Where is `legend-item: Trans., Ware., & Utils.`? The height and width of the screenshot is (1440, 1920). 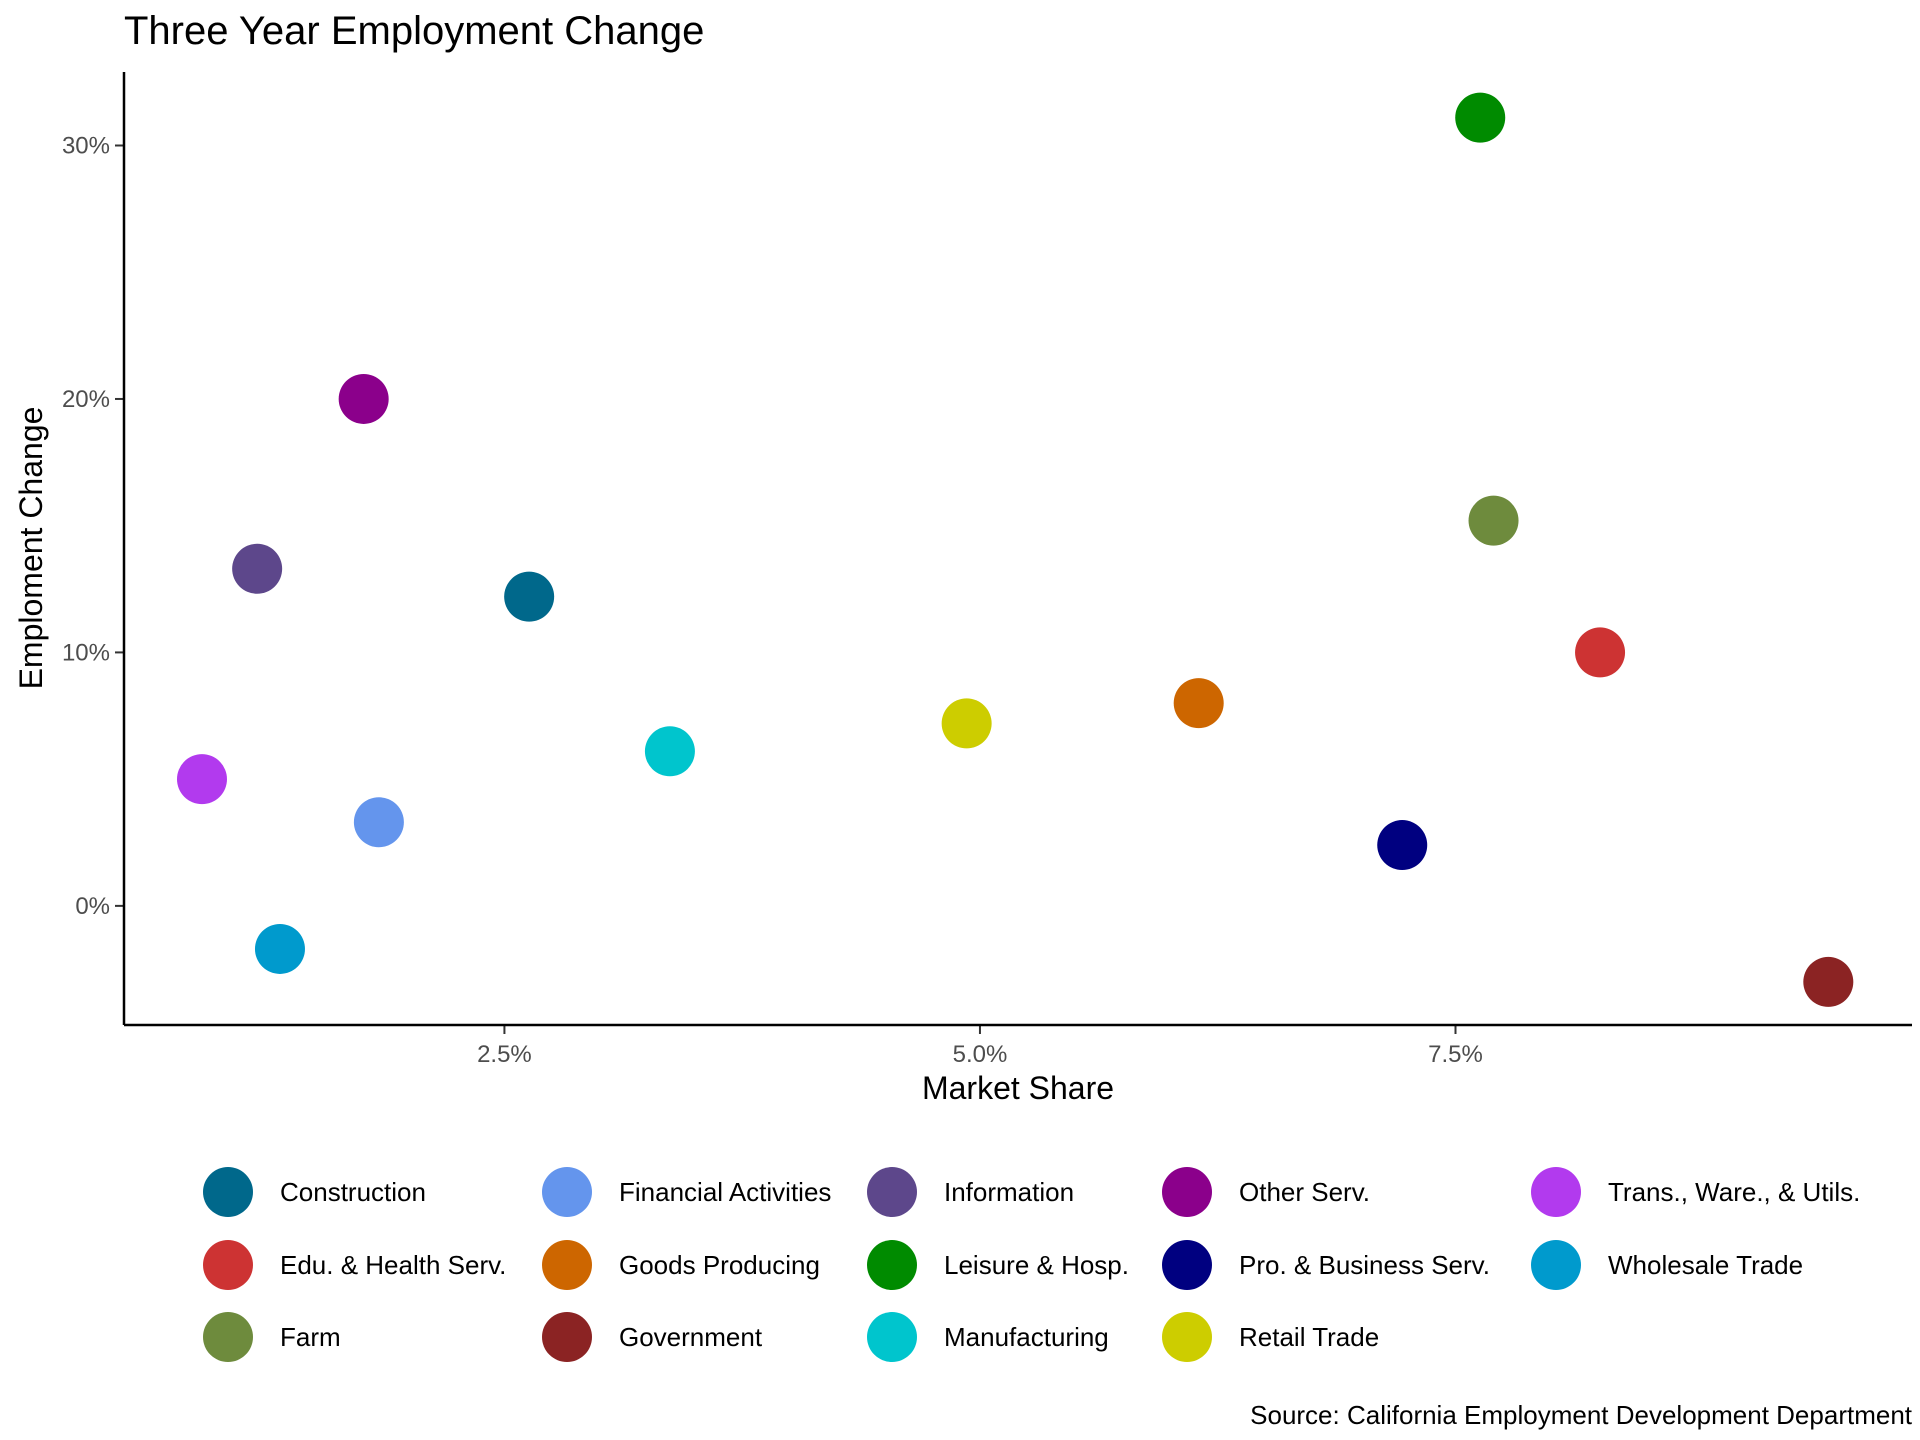
legend-item: Trans., Ware., & Utils. is located at coordinates (1695, 1192).